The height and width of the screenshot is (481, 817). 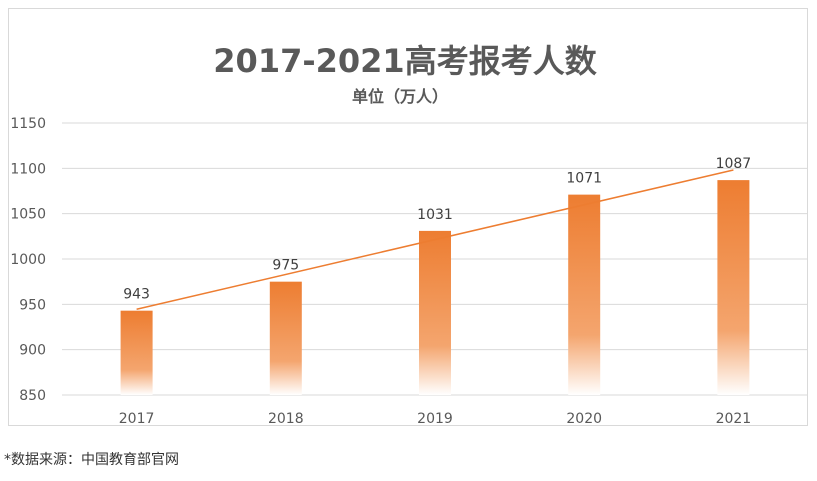 I want to click on chart-title: 2017-2021高考报考人数, so click(x=405, y=61).